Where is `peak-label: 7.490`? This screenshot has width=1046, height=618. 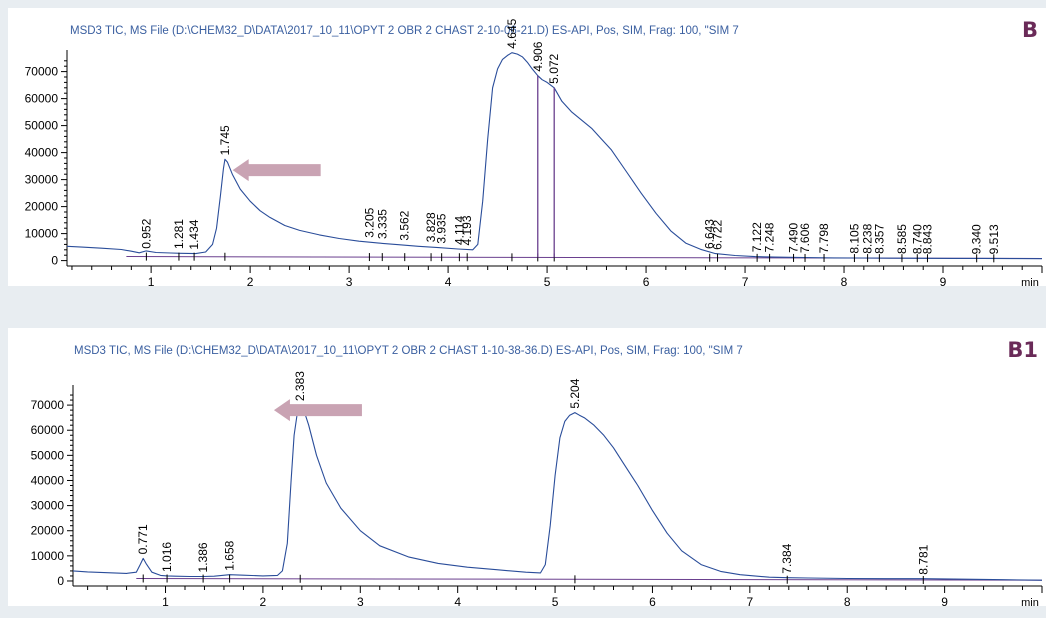
peak-label: 7.490 is located at coordinates (794, 237).